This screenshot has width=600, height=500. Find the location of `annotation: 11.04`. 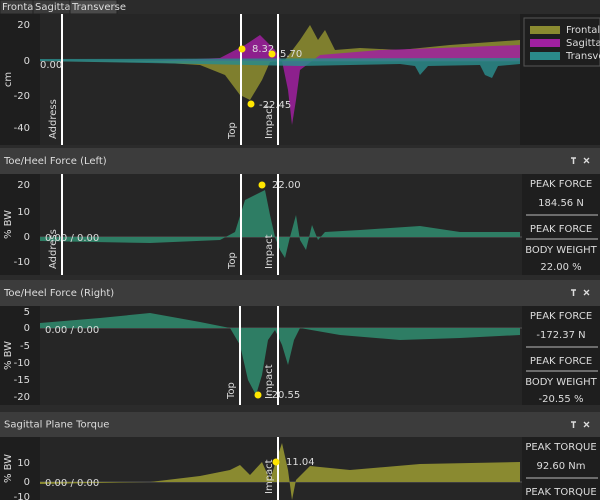

annotation: 11.04 is located at coordinates (300, 462).